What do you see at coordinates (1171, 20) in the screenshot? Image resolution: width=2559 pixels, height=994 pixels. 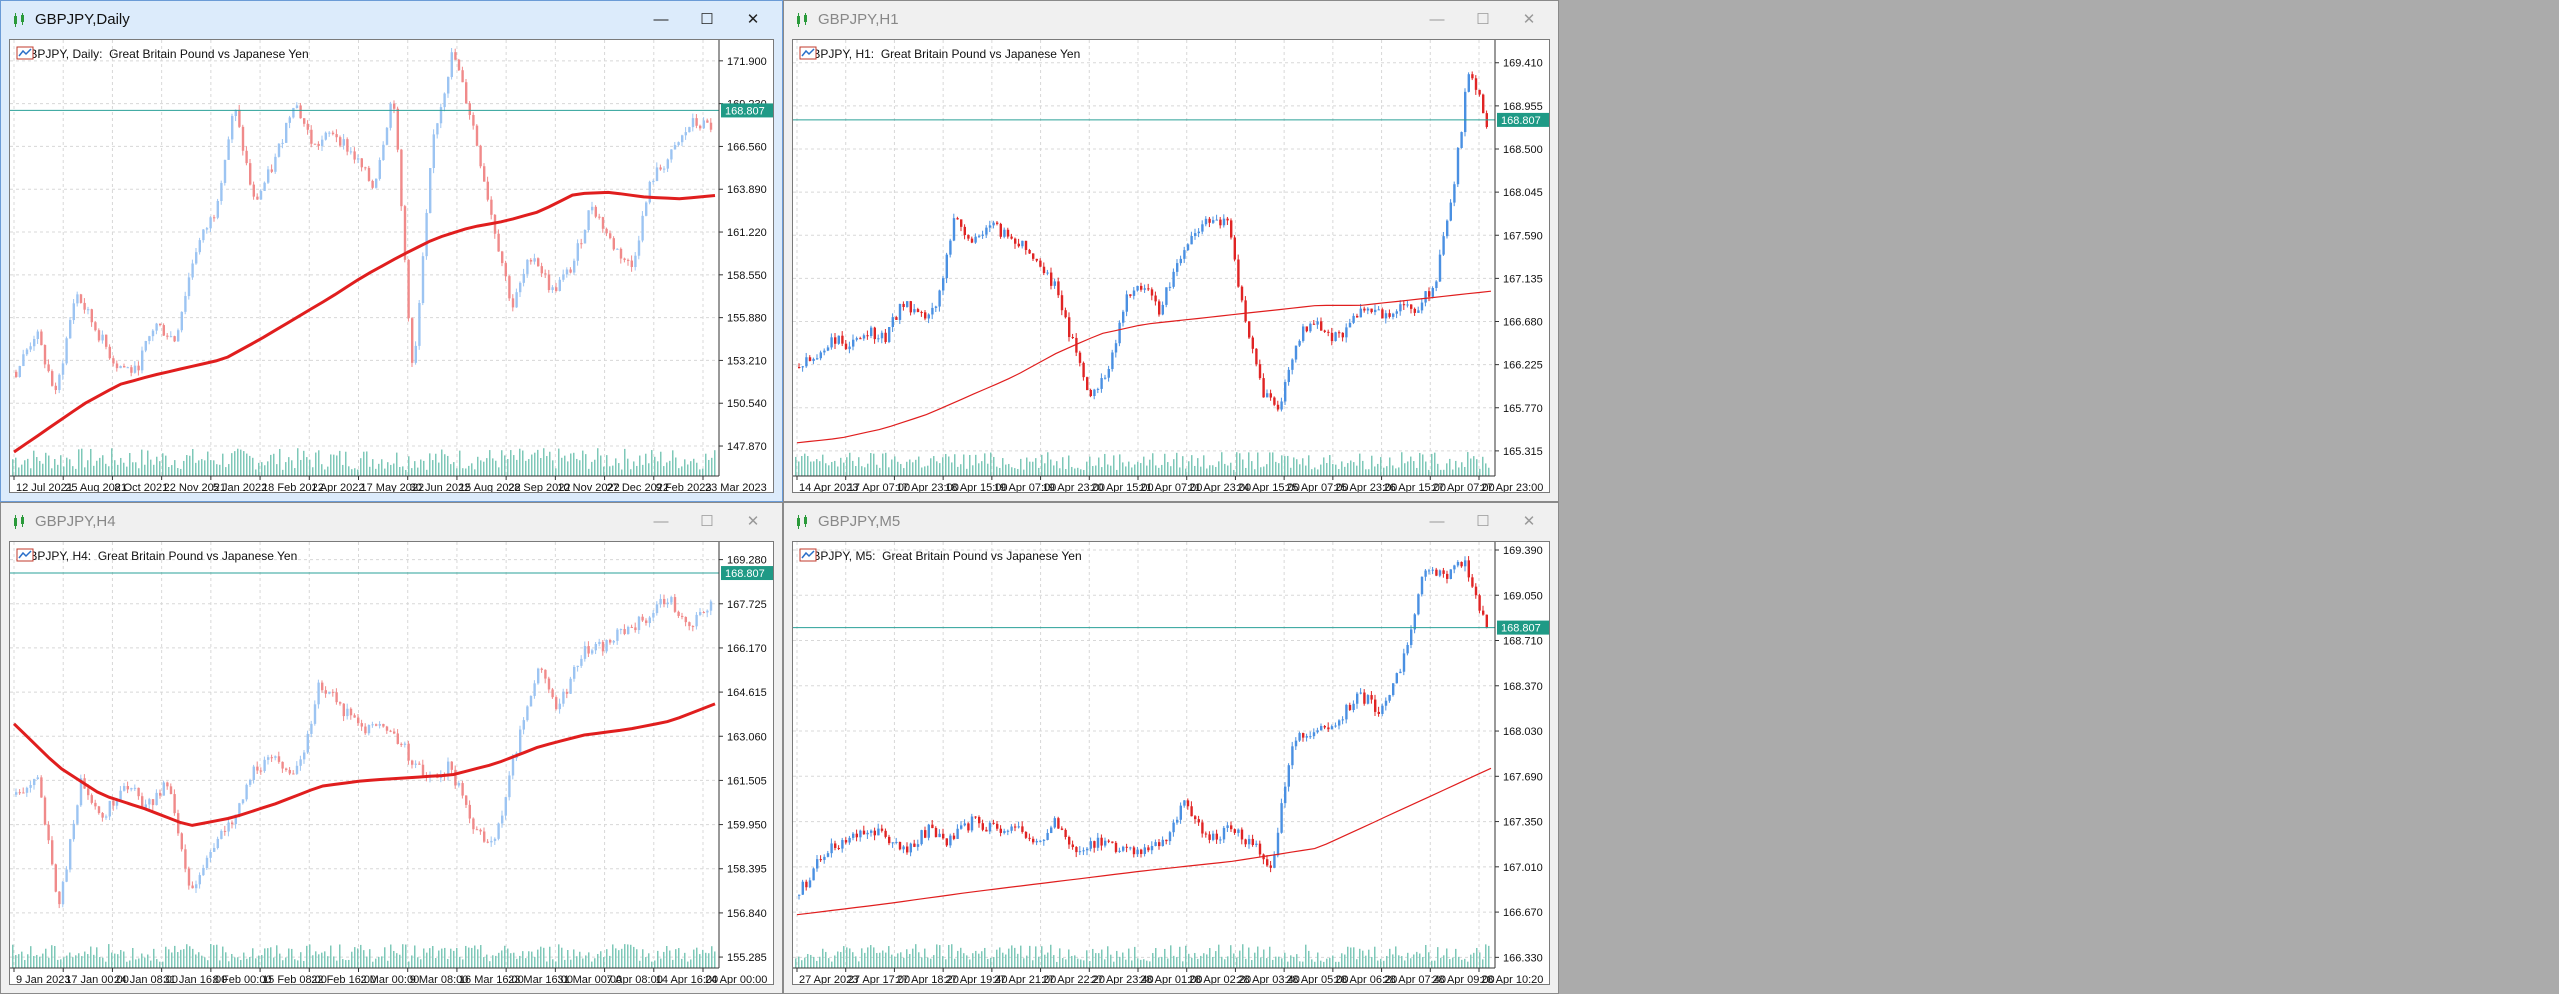 I see `window-titlebar: GBPJPY,H1 — ☐ ✕` at bounding box center [1171, 20].